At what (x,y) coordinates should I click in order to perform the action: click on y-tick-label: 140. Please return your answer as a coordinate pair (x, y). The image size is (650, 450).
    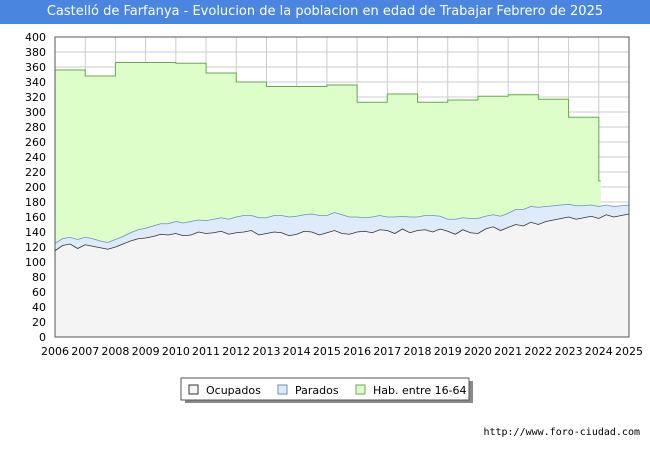
    Looking at the image, I should click on (35, 232).